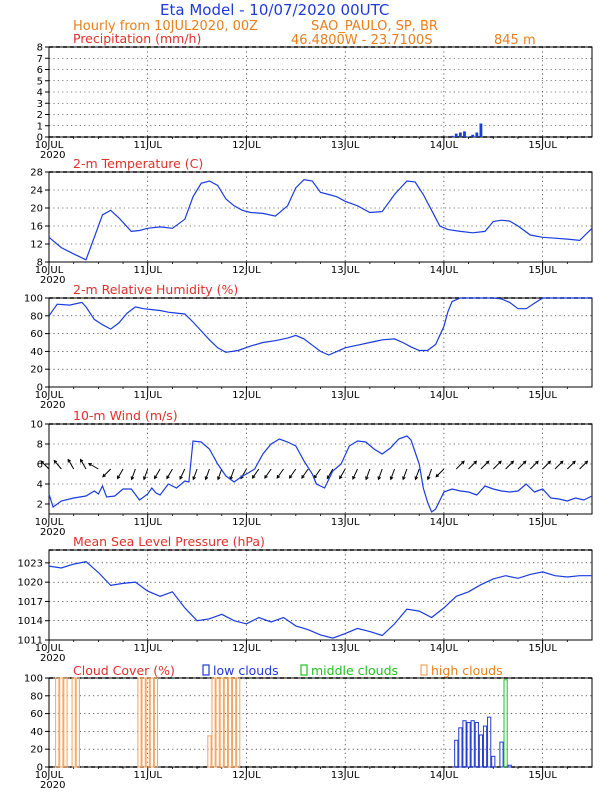 The image size is (612, 792). Describe the element at coordinates (345, 775) in the screenshot. I see `cloud-xtick-label: 13JUL` at that location.